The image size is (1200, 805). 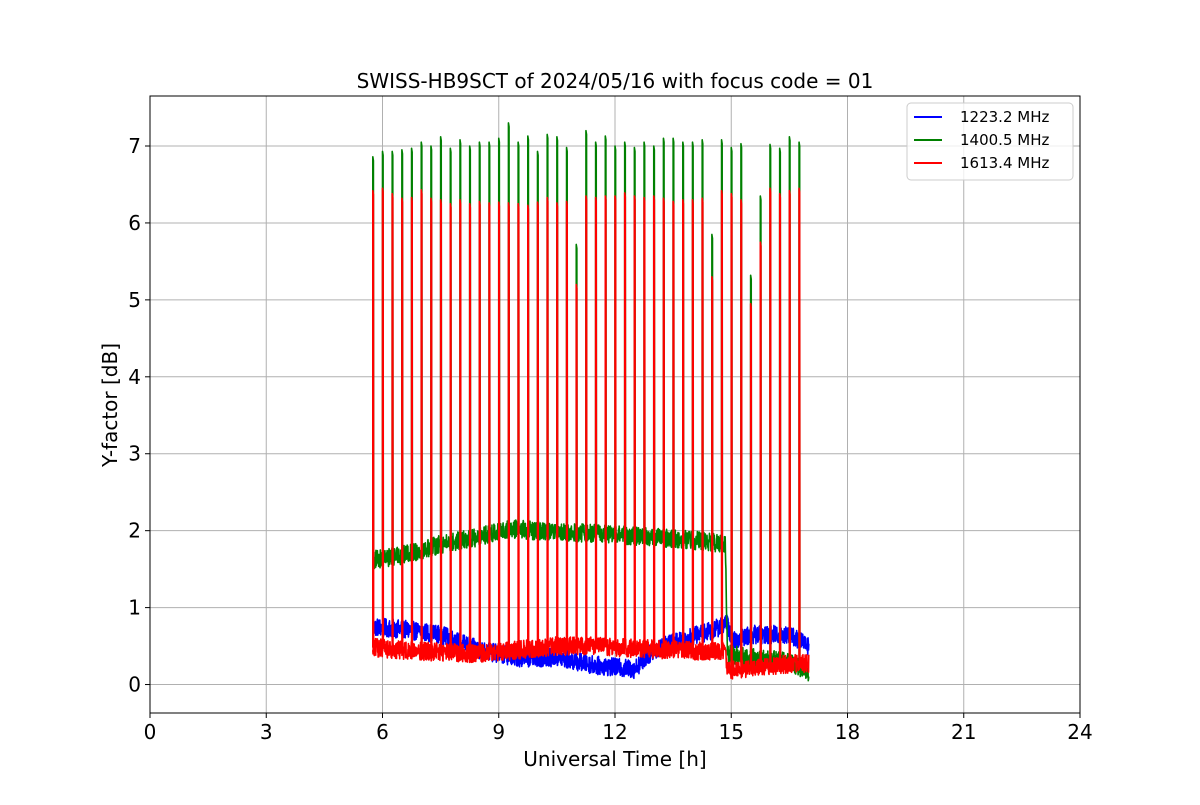 What do you see at coordinates (614, 759) in the screenshot?
I see `x-axis-label: Universal Time [h]` at bounding box center [614, 759].